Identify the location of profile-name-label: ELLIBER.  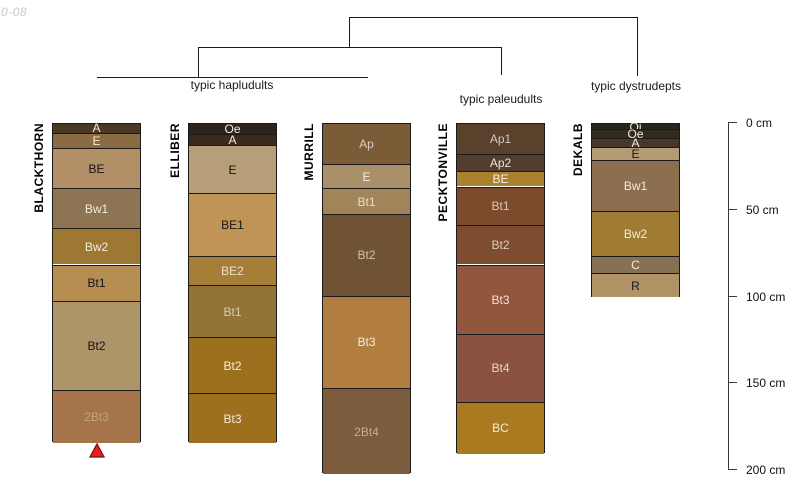
(175, 150).